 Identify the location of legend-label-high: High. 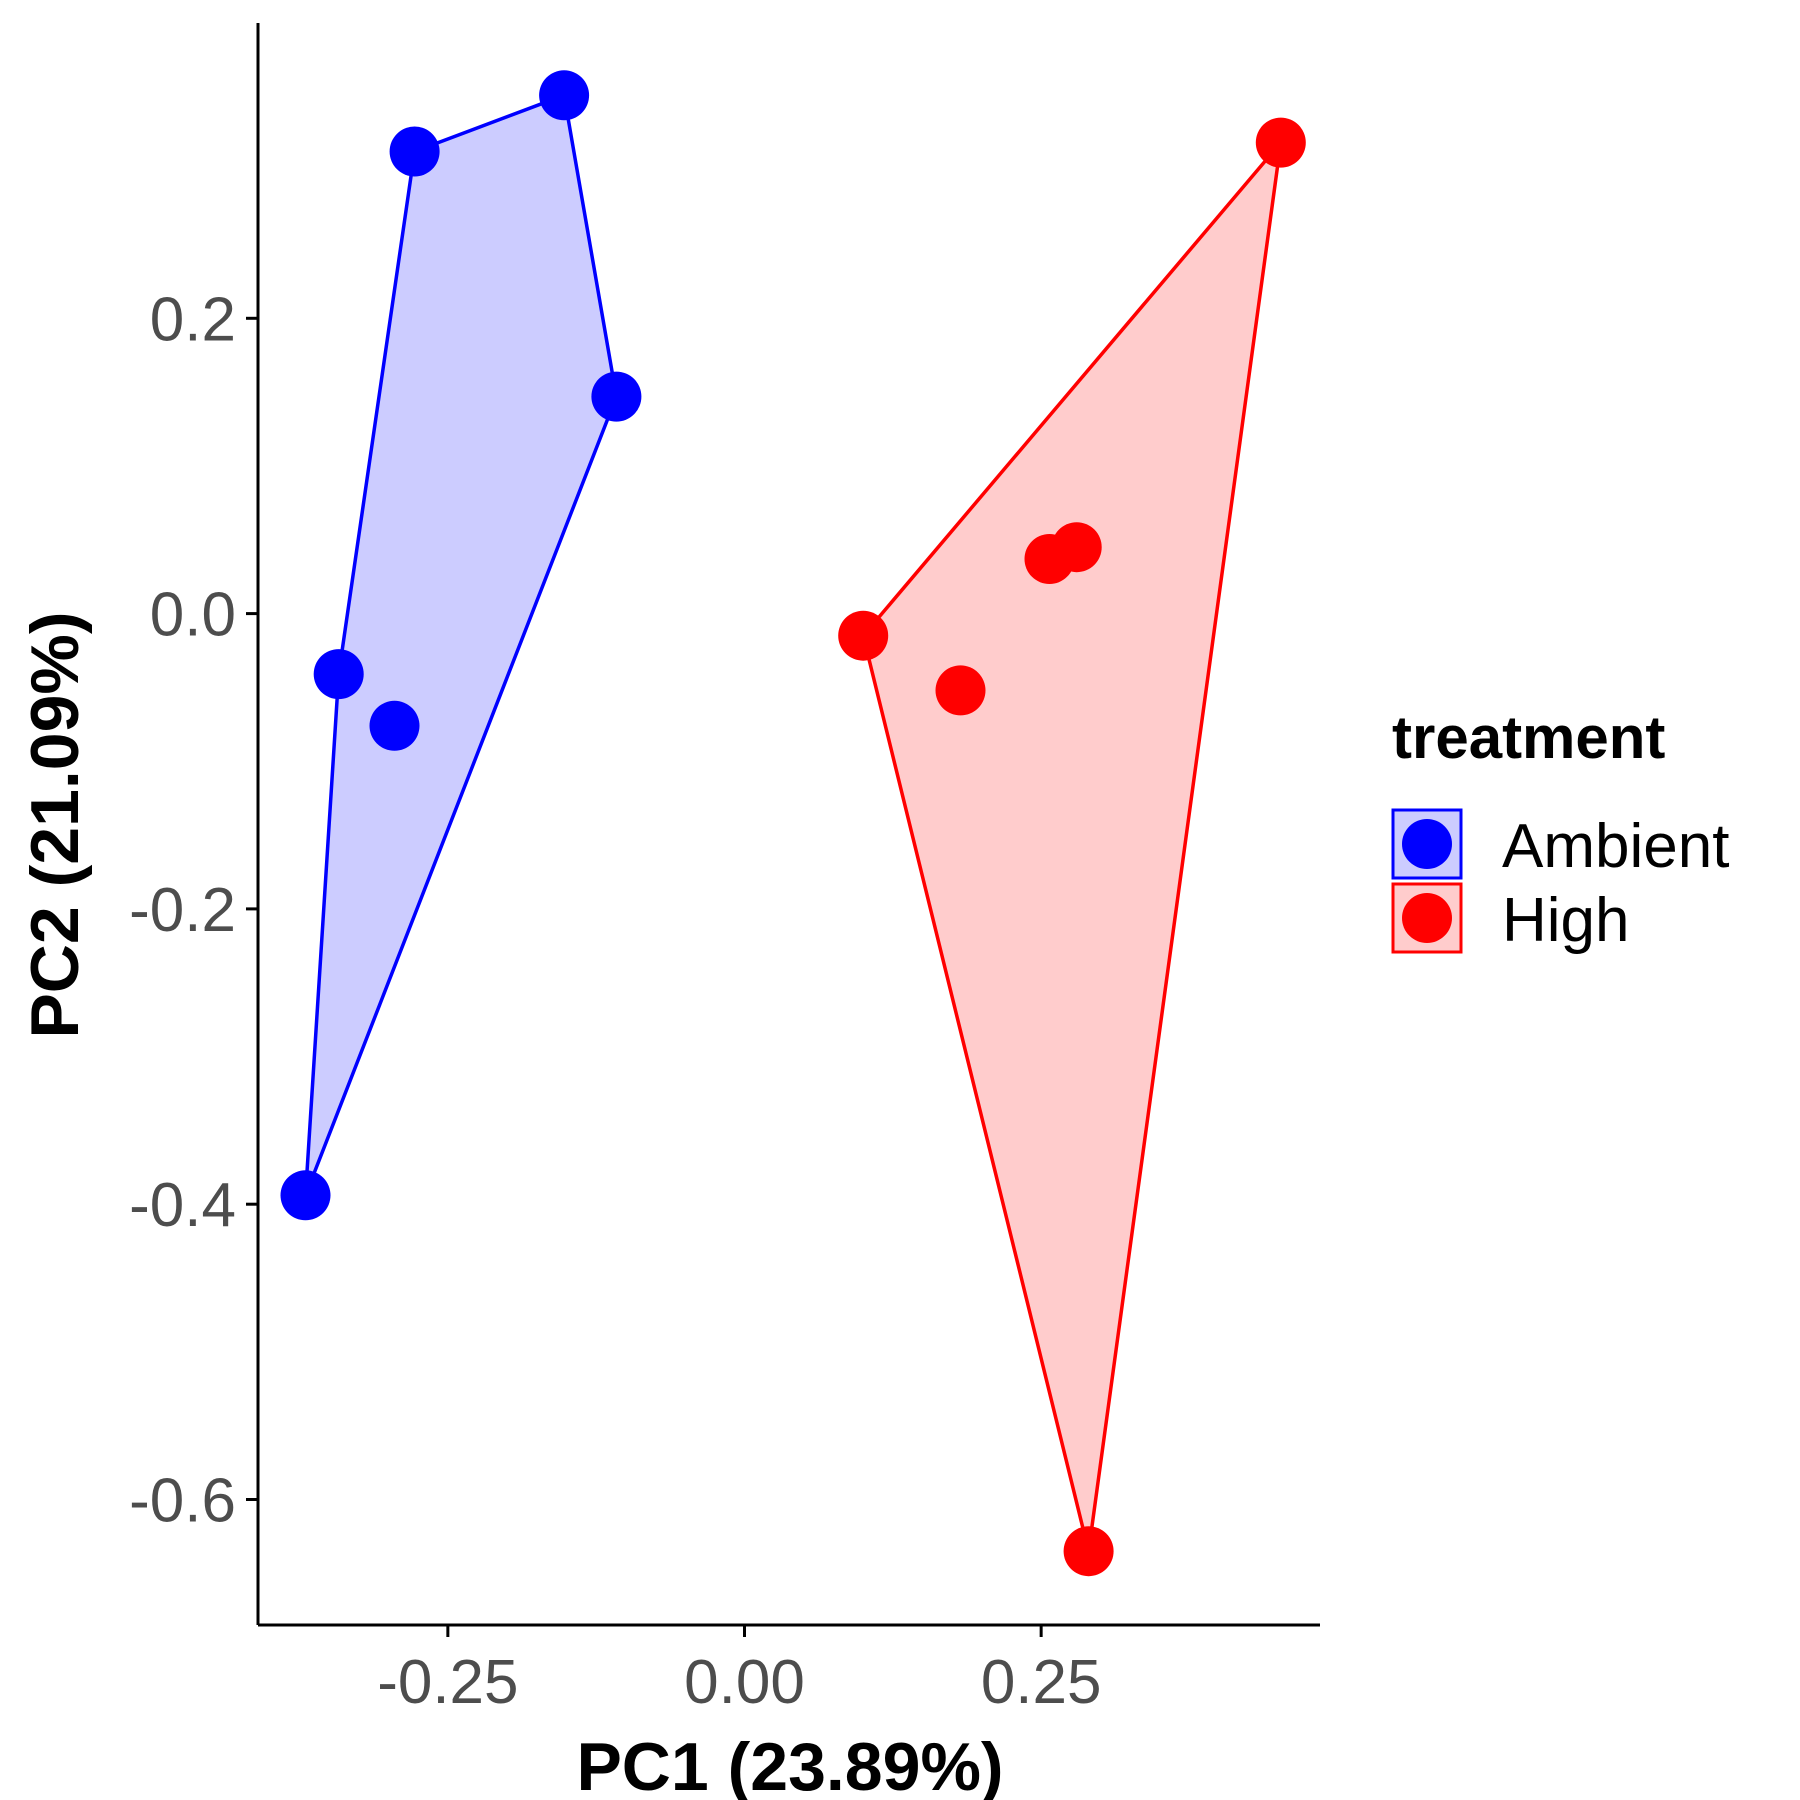
(1566, 920).